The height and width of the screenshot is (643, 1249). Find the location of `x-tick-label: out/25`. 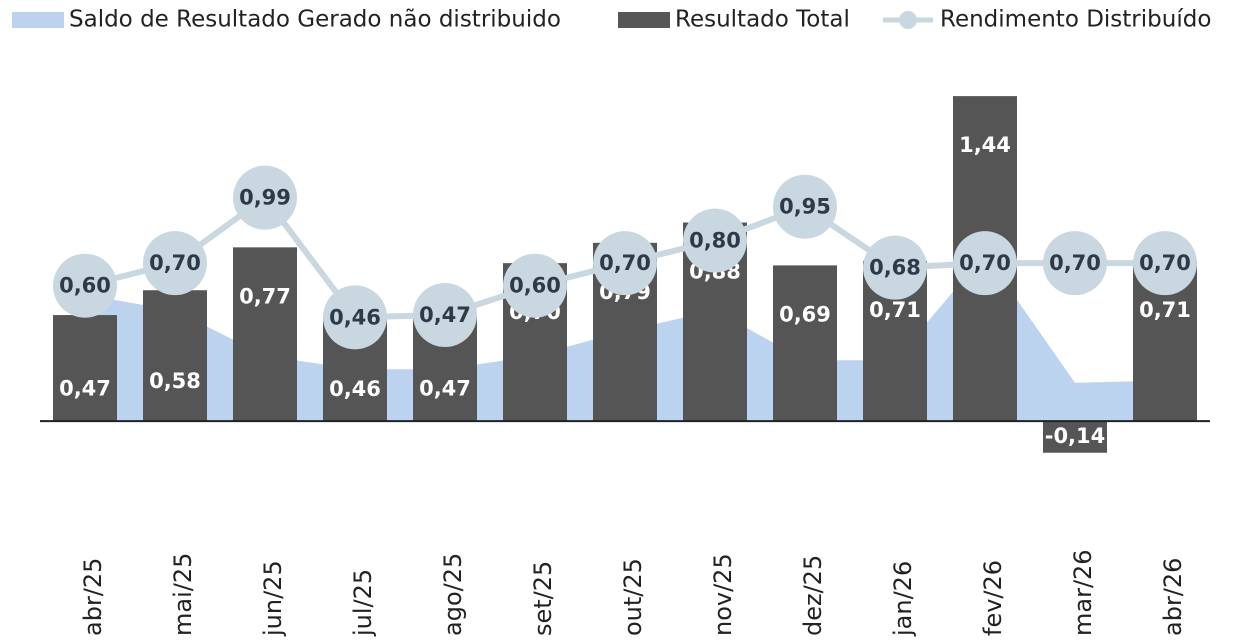

x-tick-label: out/25 is located at coordinates (633, 597).